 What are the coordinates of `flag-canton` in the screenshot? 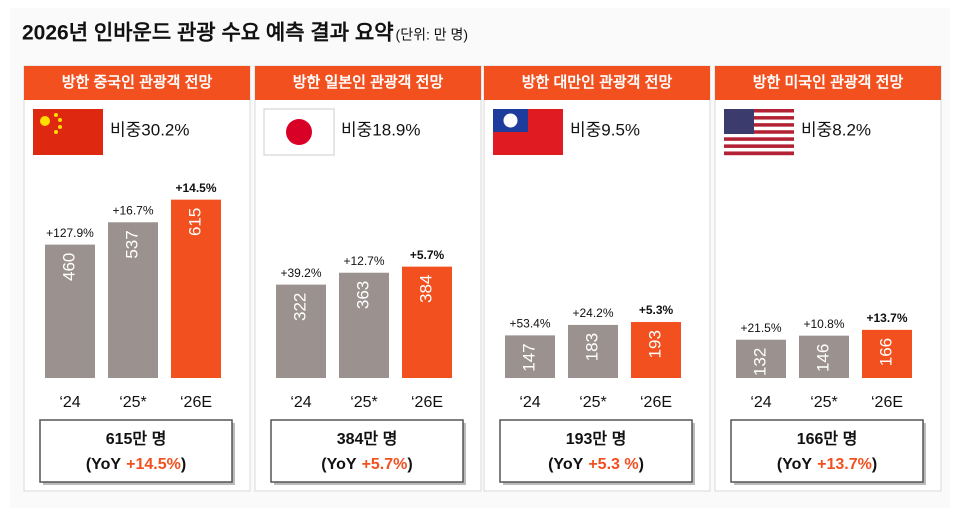 It's located at (739, 121).